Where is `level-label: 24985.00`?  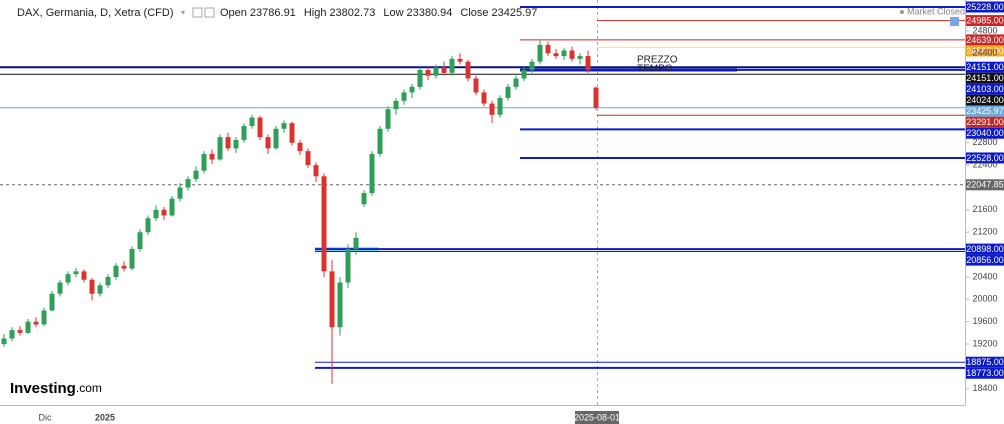 level-label: 24985.00 is located at coordinates (985, 20).